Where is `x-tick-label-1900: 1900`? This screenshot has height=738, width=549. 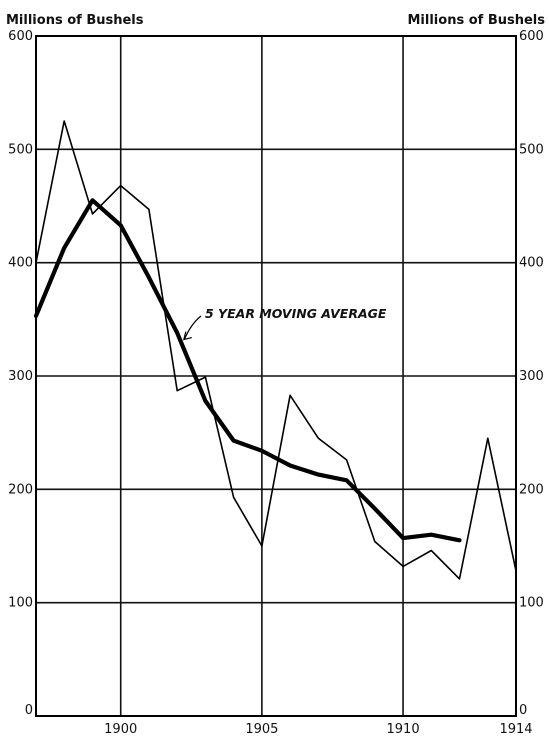
x-tick-label-1900: 1900 is located at coordinates (120, 729).